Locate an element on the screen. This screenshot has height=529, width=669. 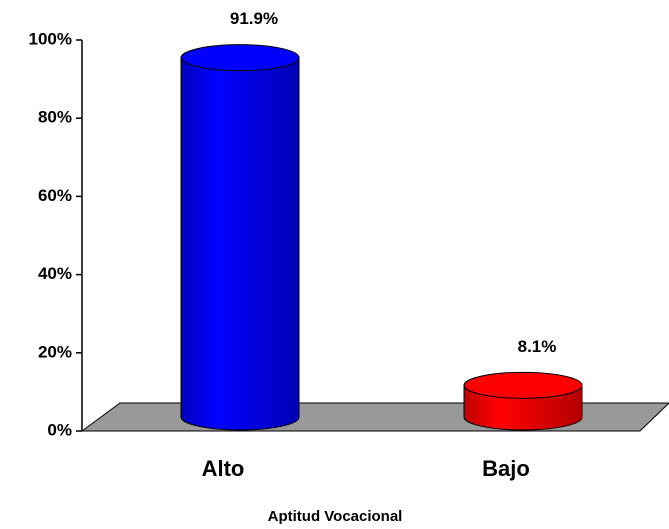
y-tick-label: 40% is located at coordinates (55, 273).